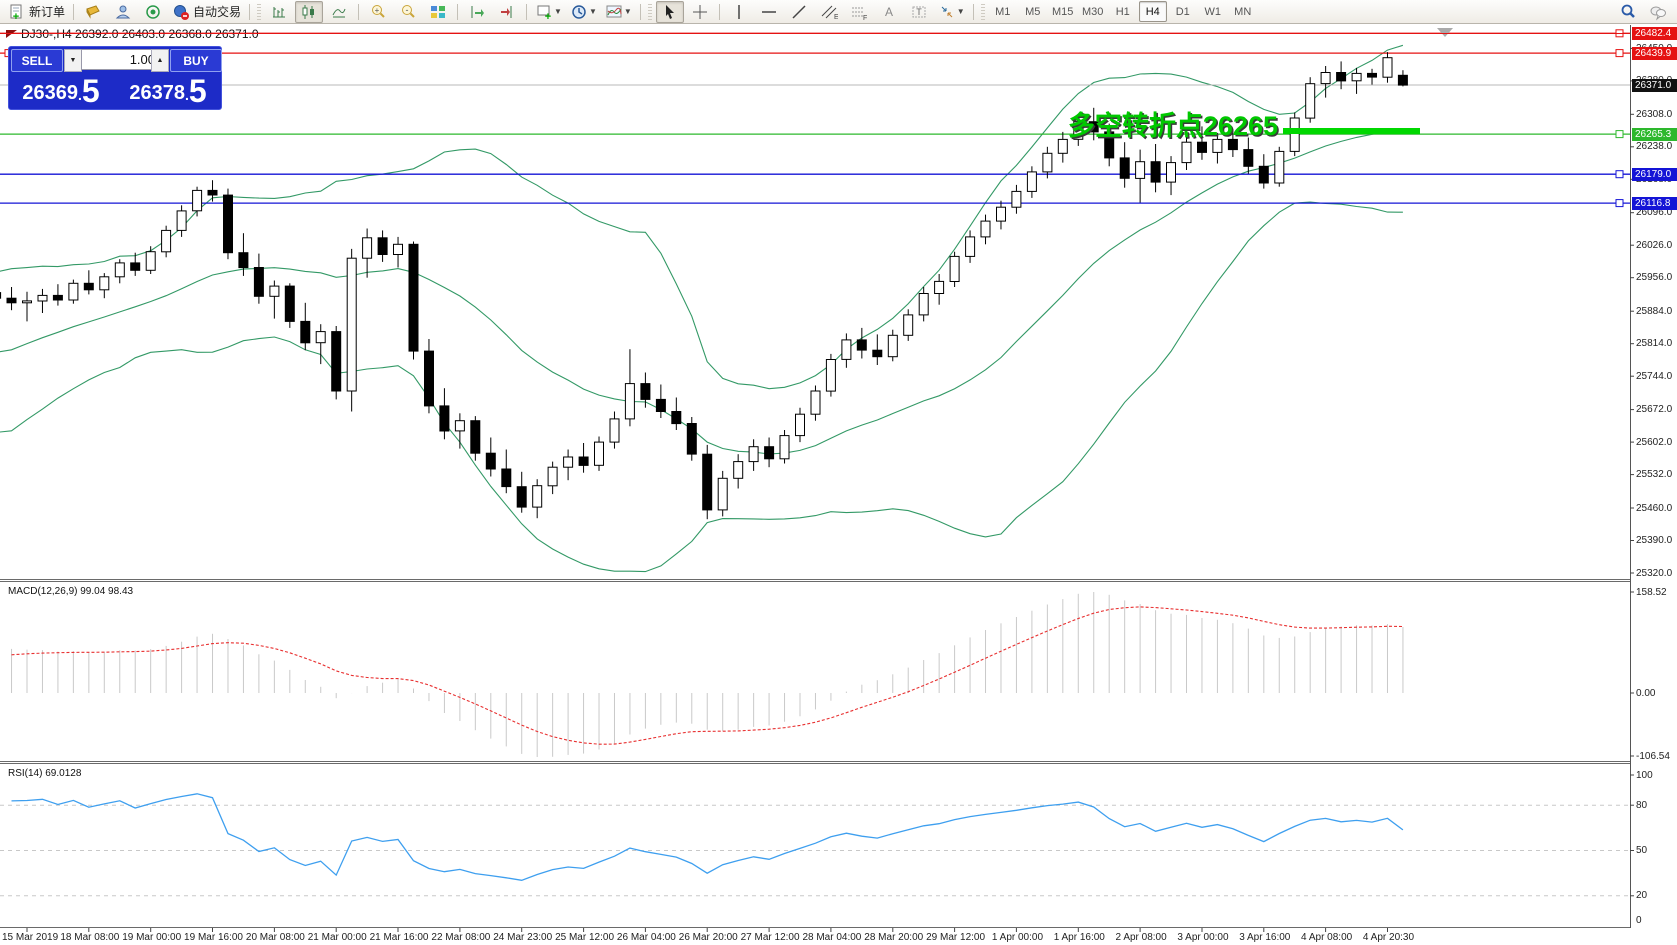  Describe the element at coordinates (279, 12) in the screenshot. I see `bar-chart-button` at that location.